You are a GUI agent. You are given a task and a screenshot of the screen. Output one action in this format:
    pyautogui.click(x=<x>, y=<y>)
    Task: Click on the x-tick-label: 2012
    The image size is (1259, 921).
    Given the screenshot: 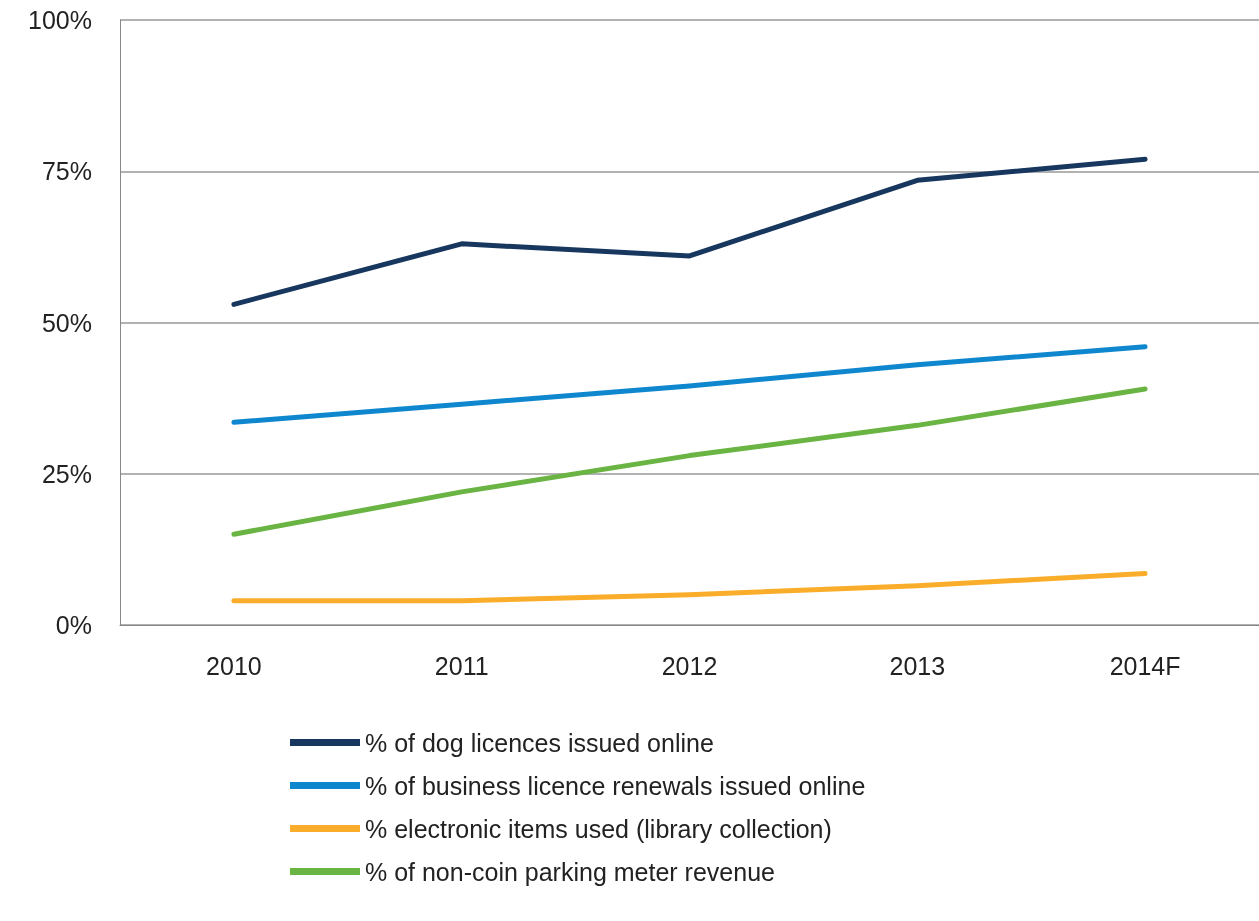 What is the action you would take?
    pyautogui.click(x=689, y=665)
    